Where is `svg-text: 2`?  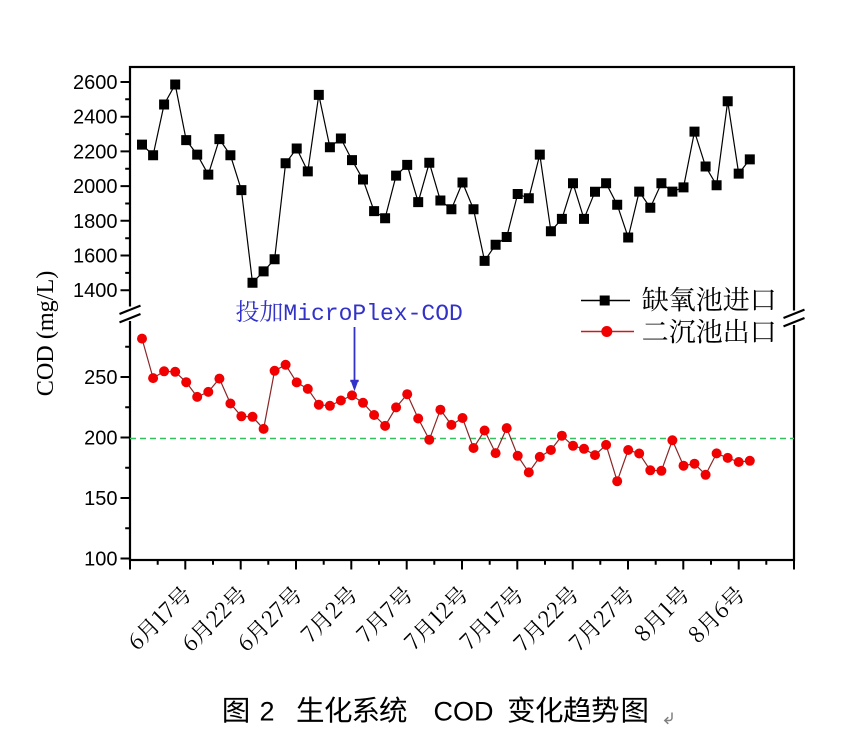
svg-text: 2 is located at coordinates (267, 712).